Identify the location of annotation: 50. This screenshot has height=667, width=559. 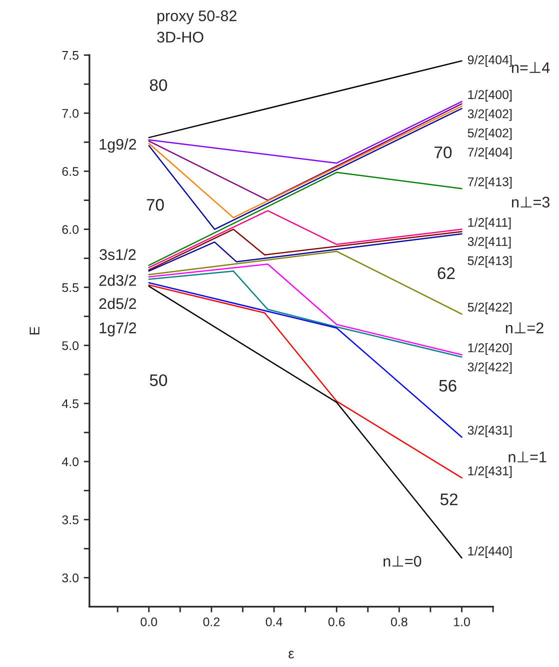
(159, 380).